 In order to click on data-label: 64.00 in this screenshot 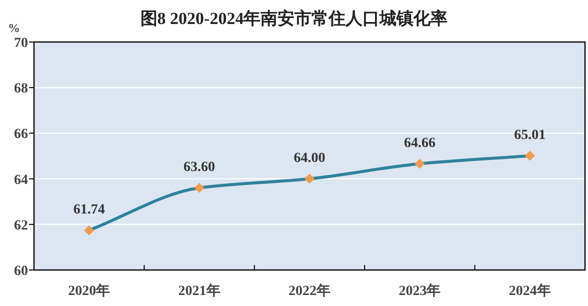, I will do `click(310, 158)`.